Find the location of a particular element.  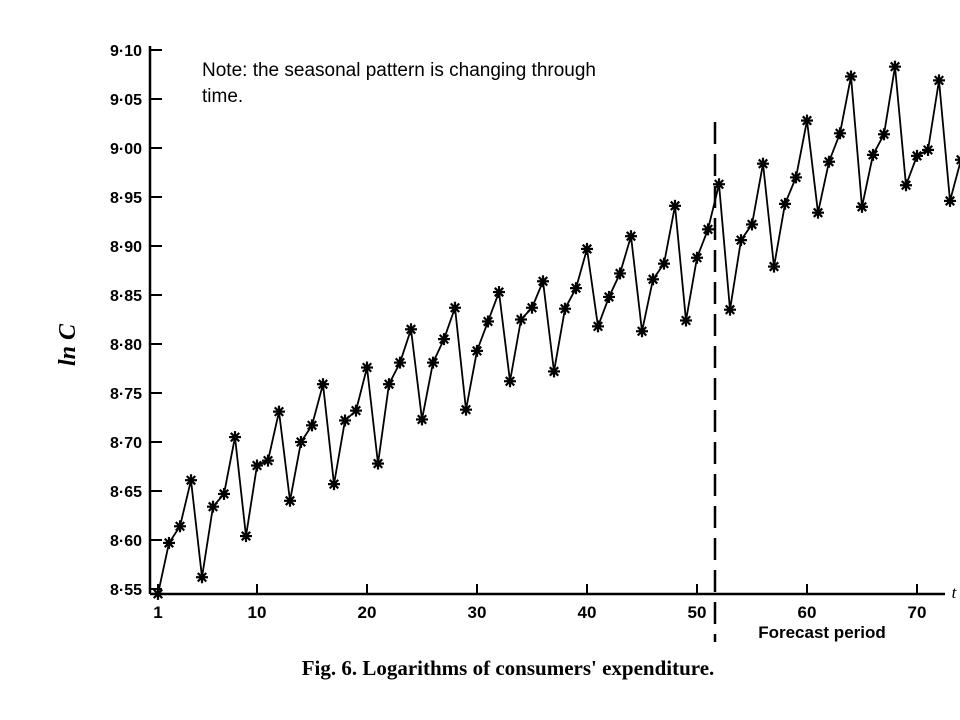

y-tick-label: 8·75 is located at coordinates (126, 394).